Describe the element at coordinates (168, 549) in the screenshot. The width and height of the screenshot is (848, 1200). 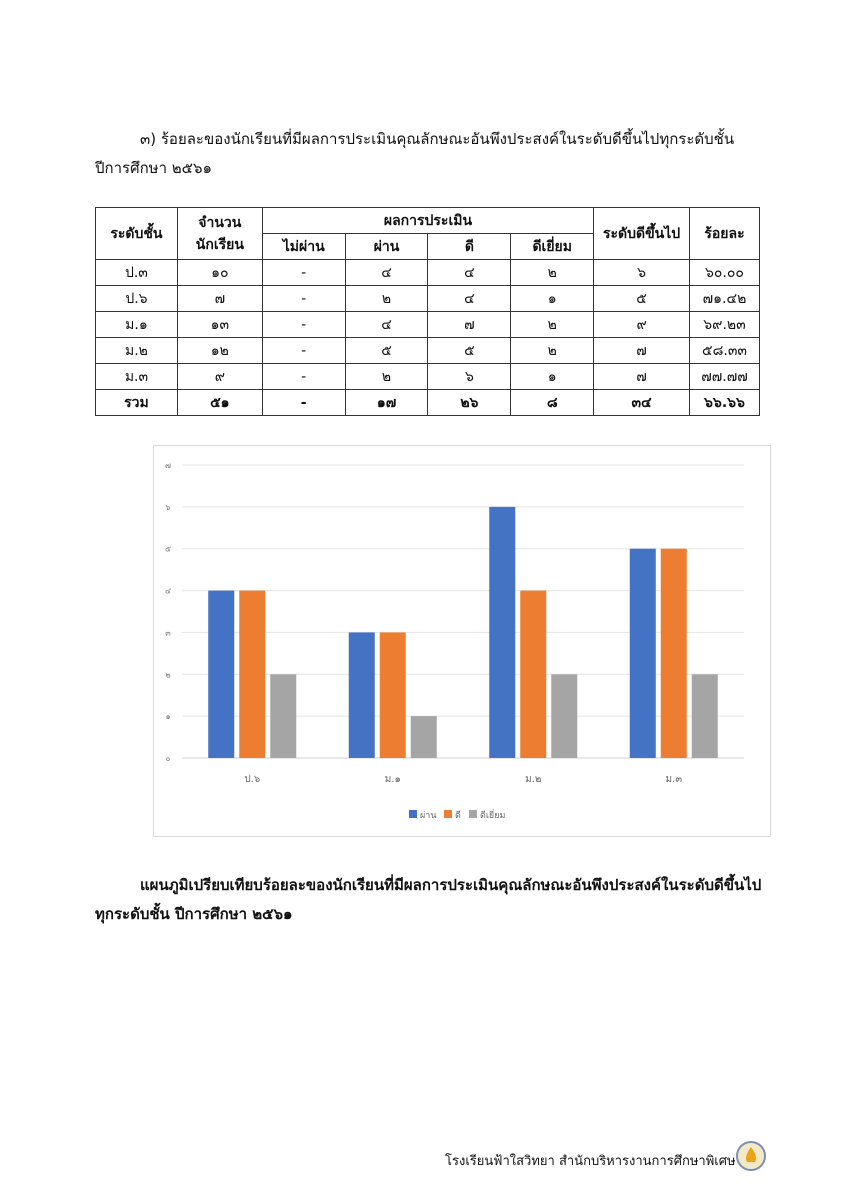
I see `y-tick-label: ๕` at that location.